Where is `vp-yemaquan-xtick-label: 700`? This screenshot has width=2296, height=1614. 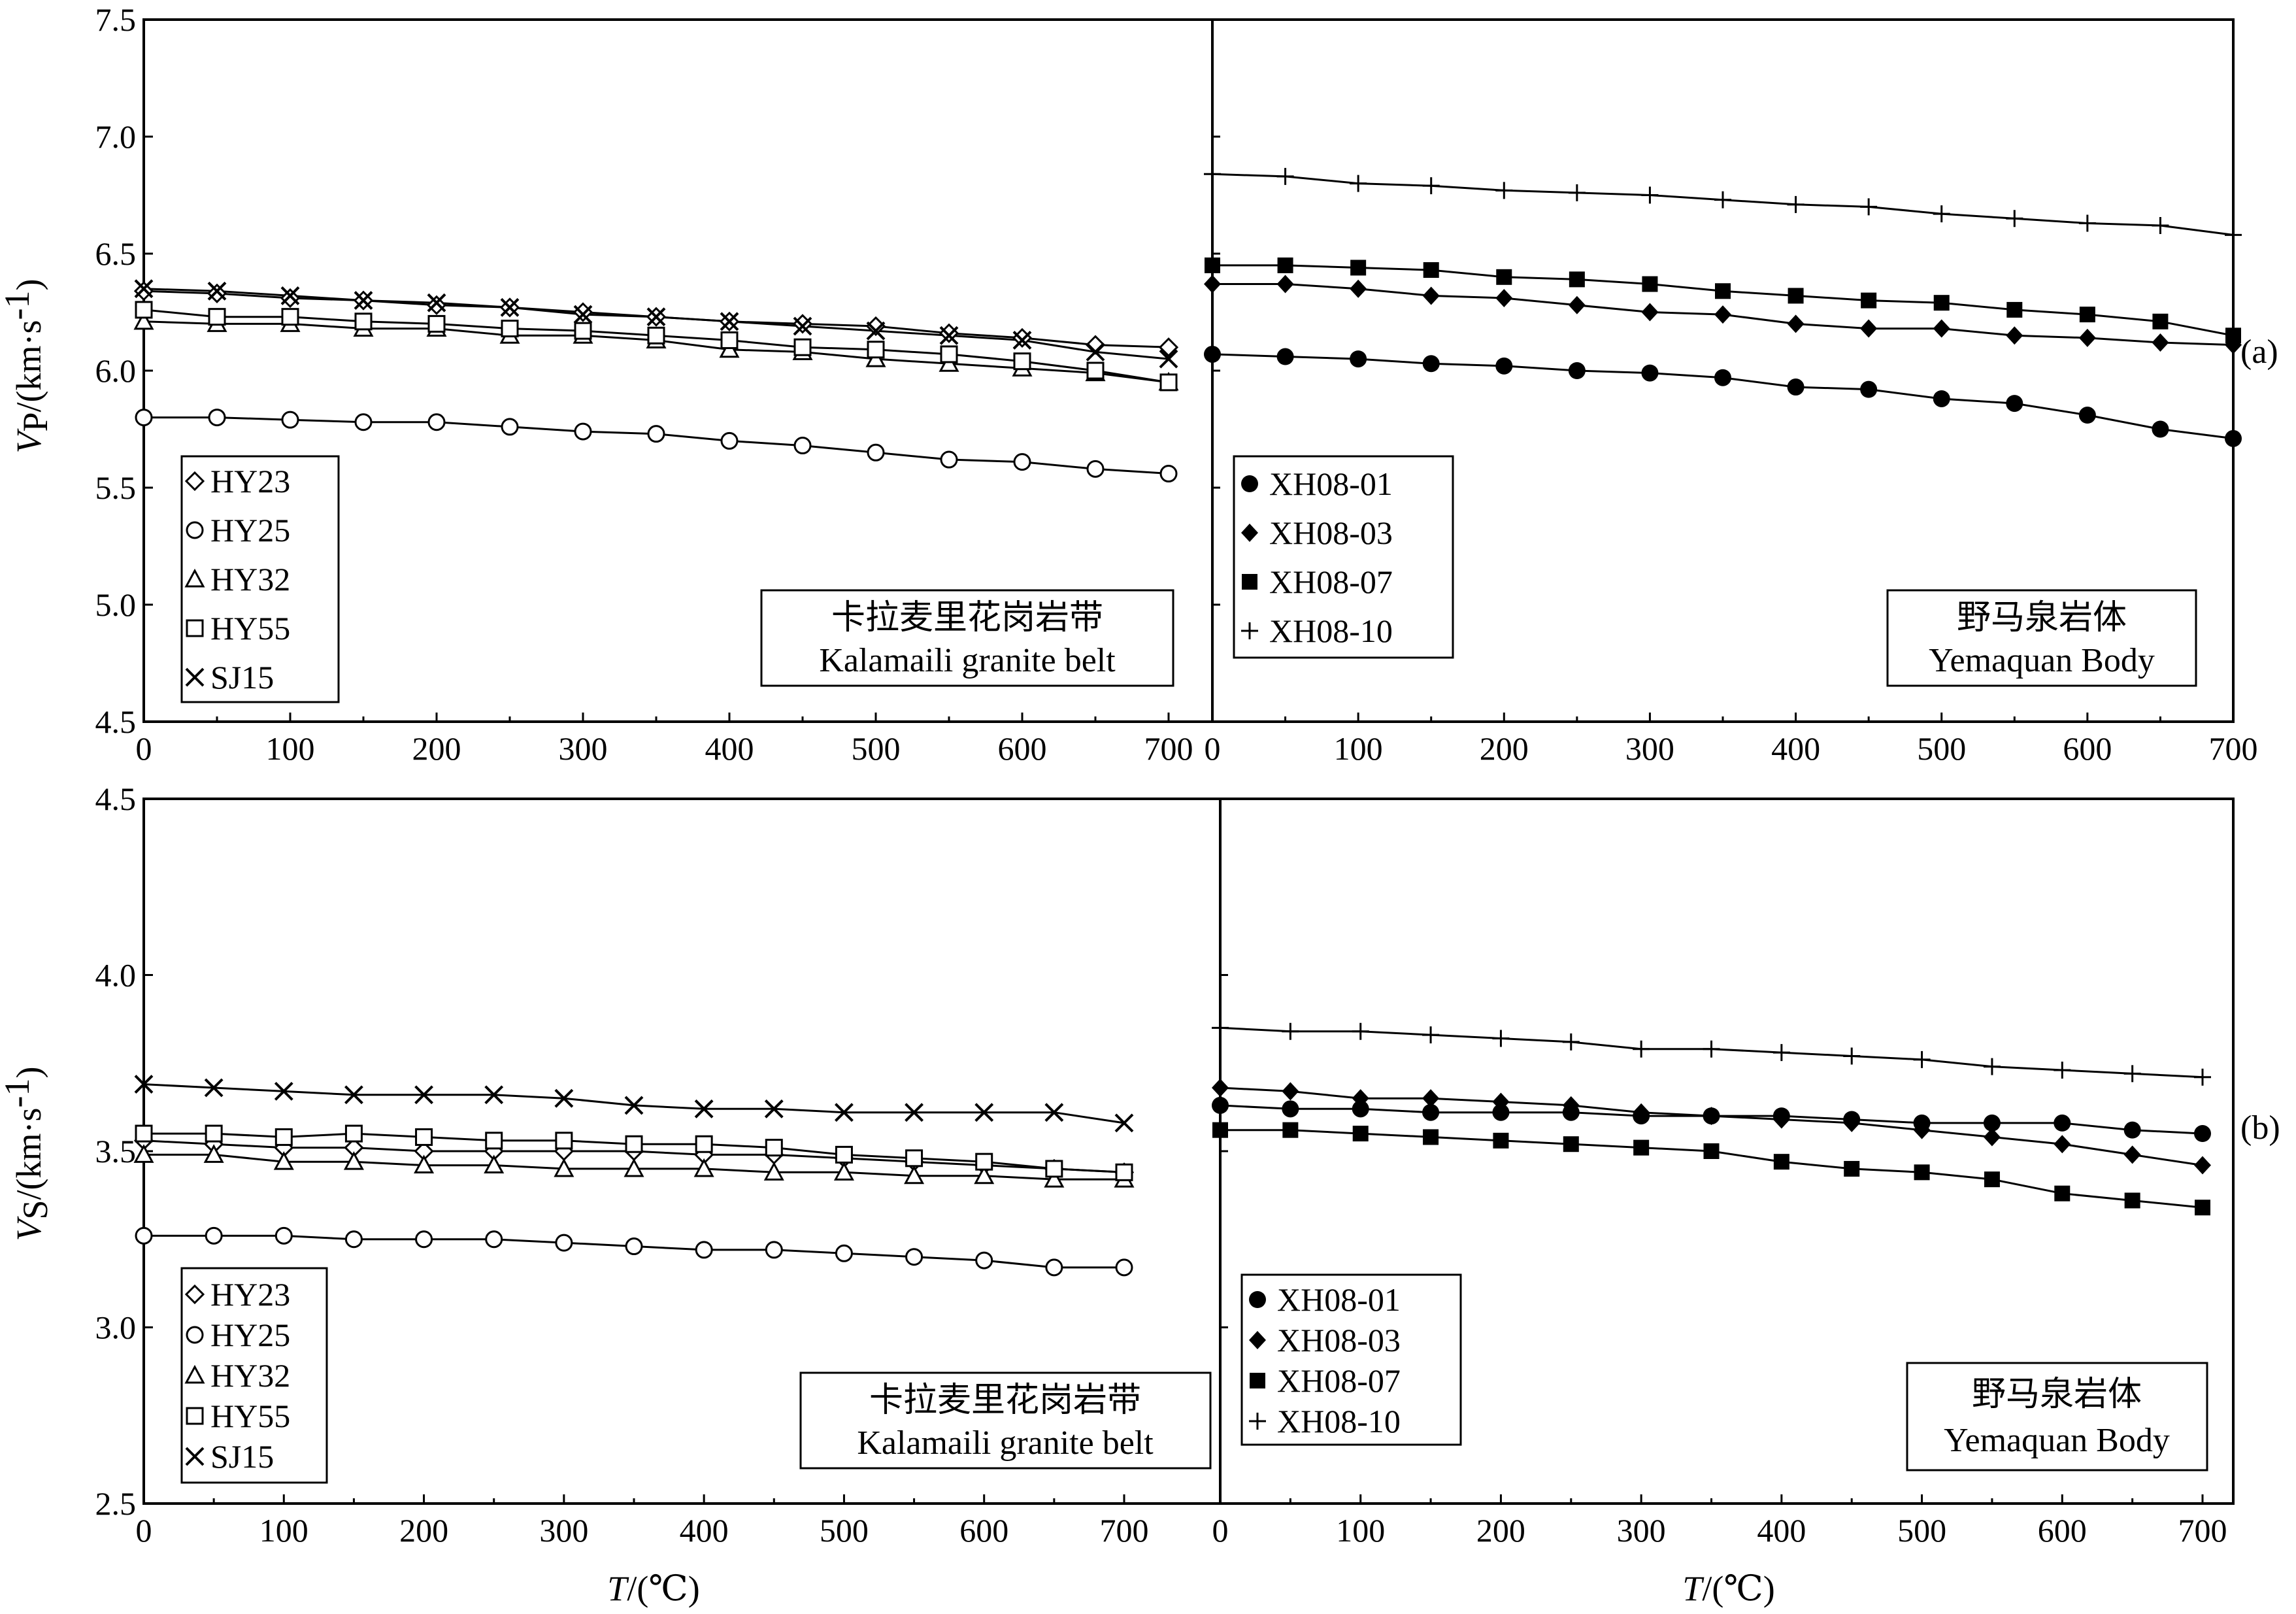 vp-yemaquan-xtick-label: 700 is located at coordinates (2233, 748).